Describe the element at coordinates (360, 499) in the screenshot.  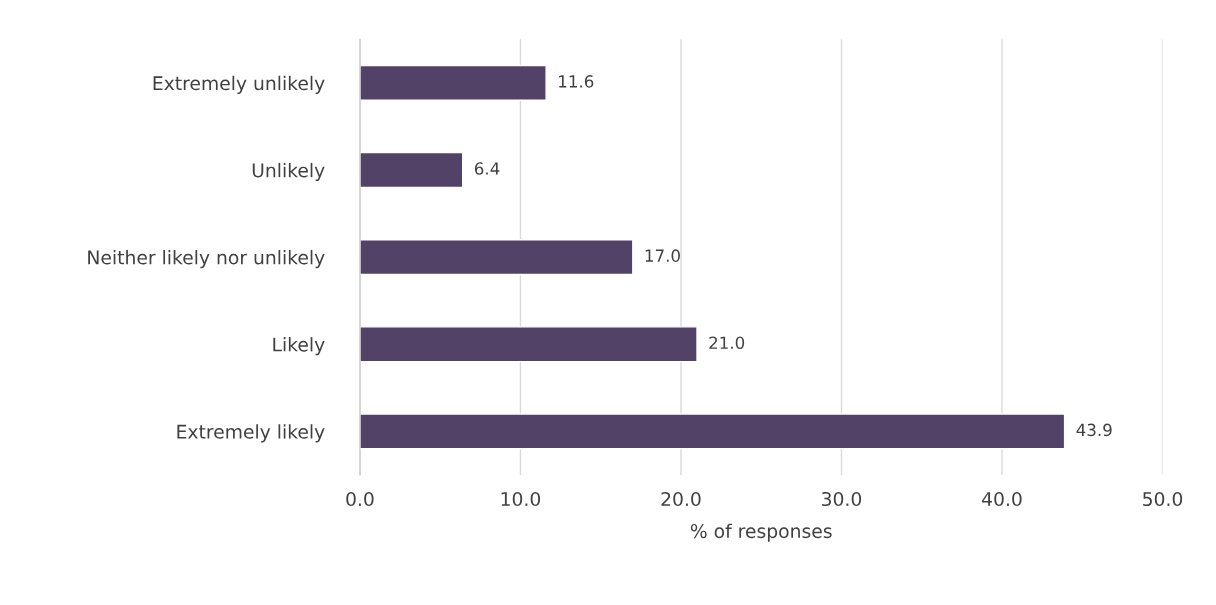
I see `x-tick-label: 0.0` at that location.